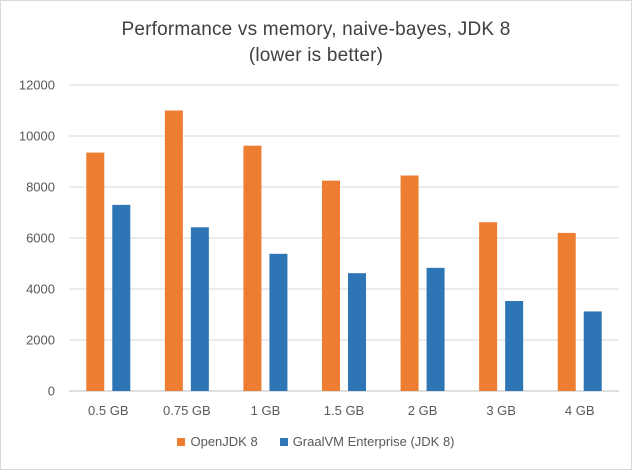 The height and width of the screenshot is (470, 632). Describe the element at coordinates (316, 55) in the screenshot. I see `chart-subtitle: (lower is better)` at that location.